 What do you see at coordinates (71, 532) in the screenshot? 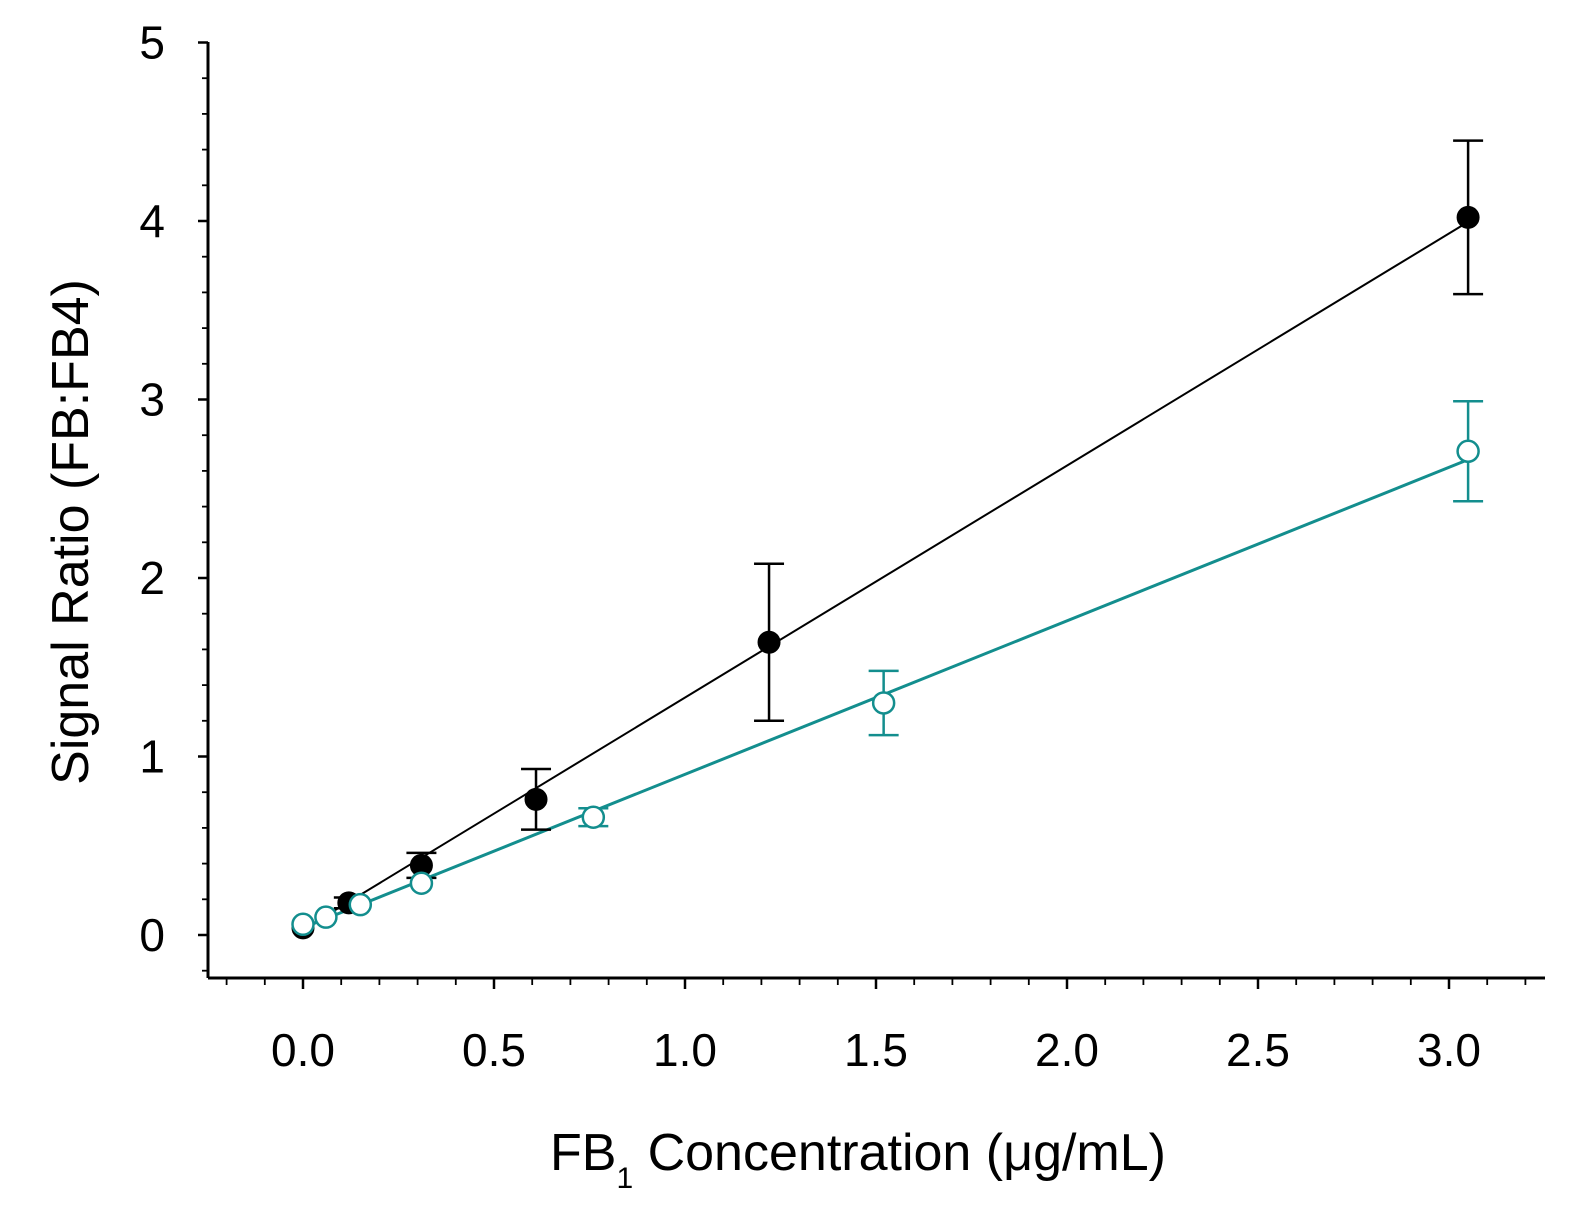
I see `y-axis-title: Signal Ratio (FB:FB4)` at bounding box center [71, 532].